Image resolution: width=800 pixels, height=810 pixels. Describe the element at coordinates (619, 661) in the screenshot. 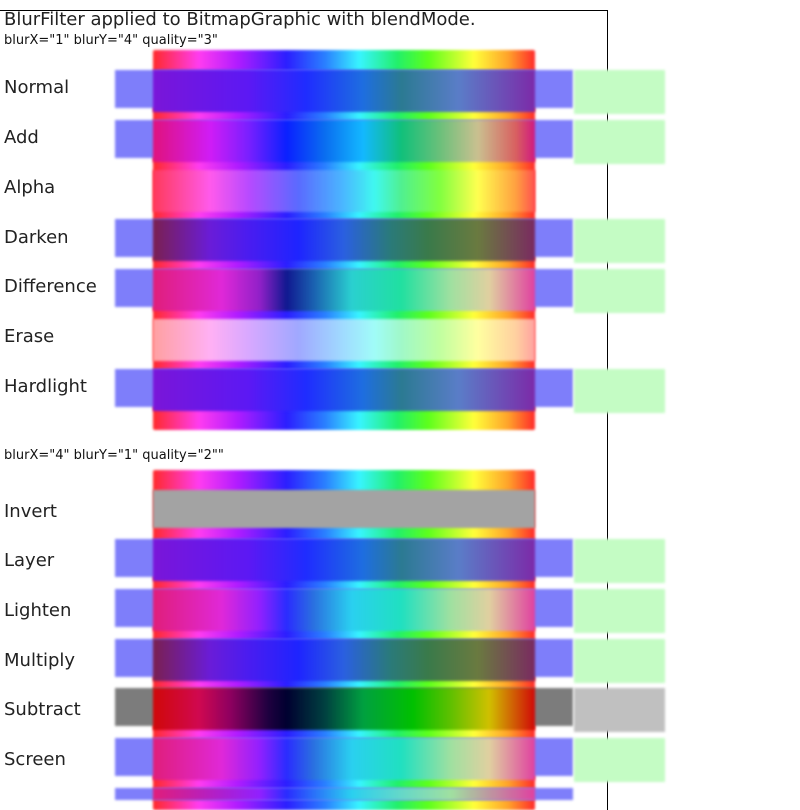

I see `green-rect-multiply` at that location.